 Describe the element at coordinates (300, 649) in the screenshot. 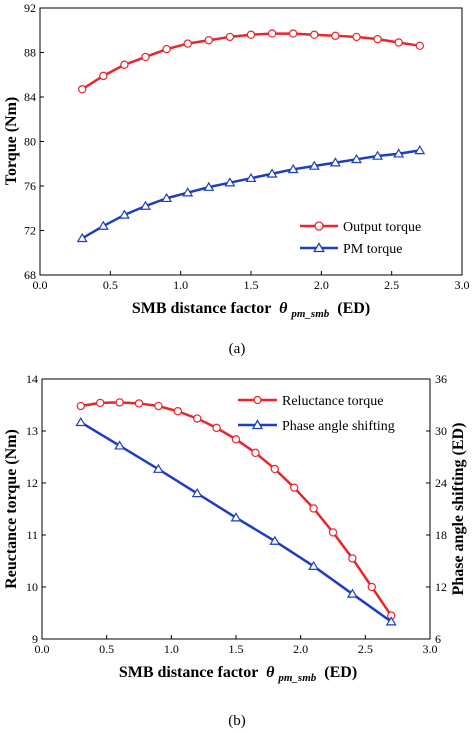

I see `chart-b-x-tick-label: 2.0` at that location.